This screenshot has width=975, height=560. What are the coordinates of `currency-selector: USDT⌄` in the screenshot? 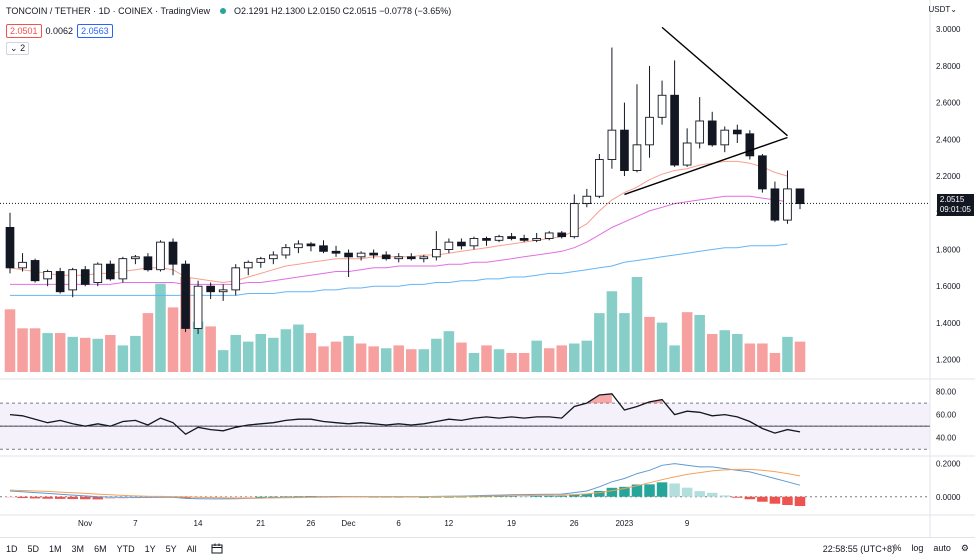 It's located at (942, 9).